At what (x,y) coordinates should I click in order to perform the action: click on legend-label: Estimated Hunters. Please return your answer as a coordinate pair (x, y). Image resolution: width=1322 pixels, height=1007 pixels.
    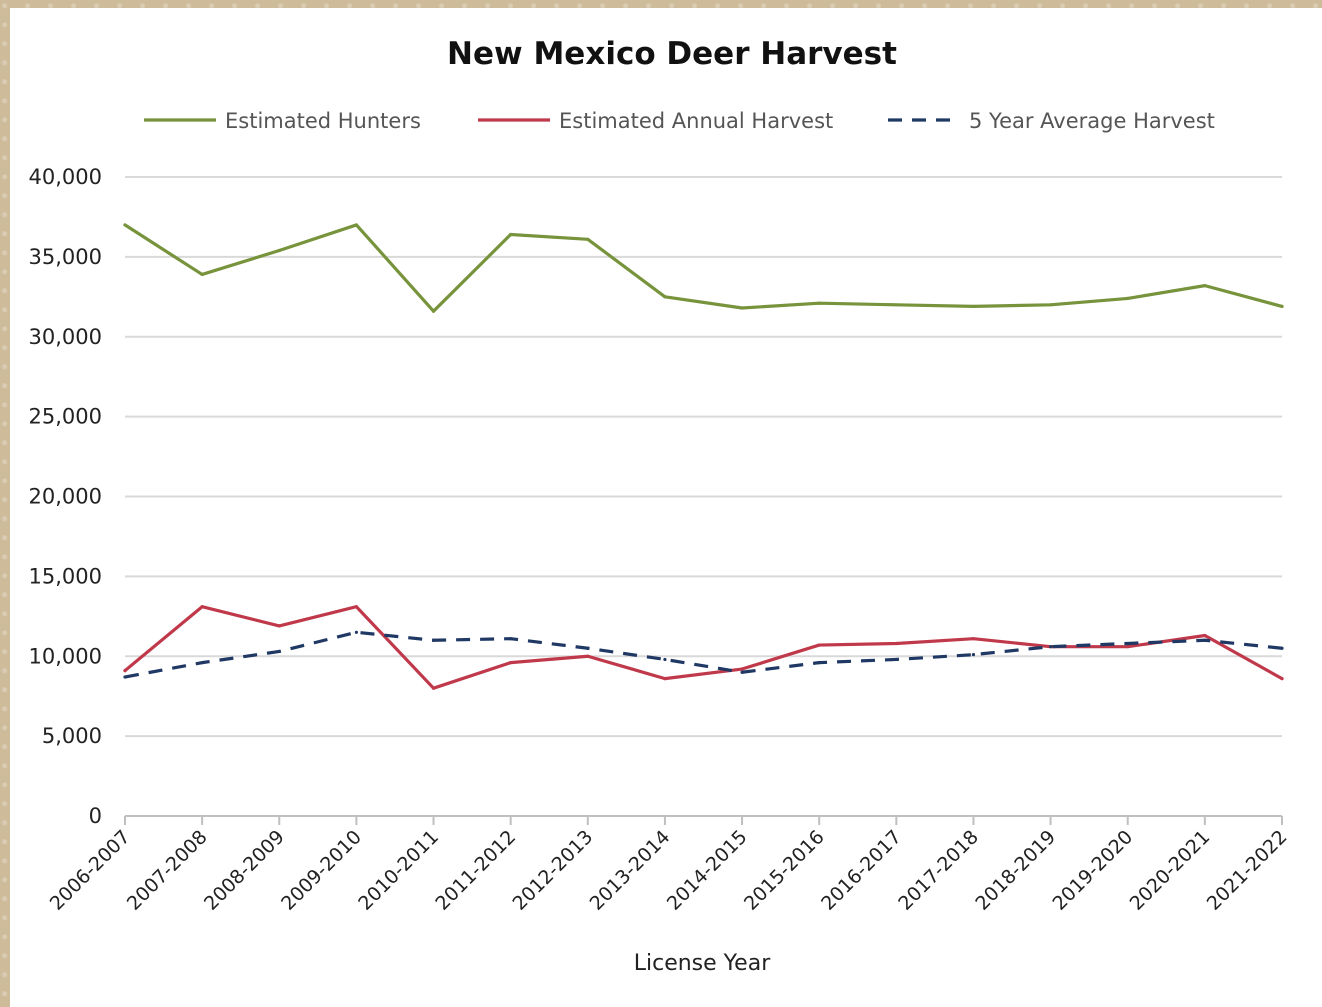
    Looking at the image, I should click on (323, 121).